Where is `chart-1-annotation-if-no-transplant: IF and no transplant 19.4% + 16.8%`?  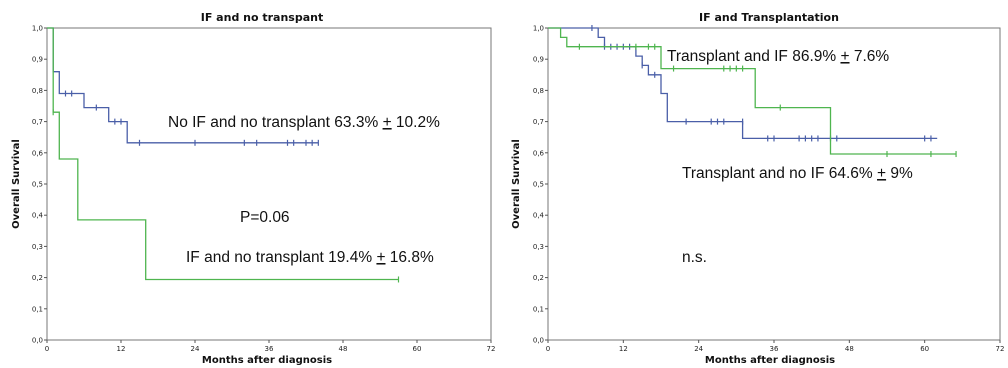 chart-1-annotation-if-no-transplant: IF and no transplant 19.4% + 16.8% is located at coordinates (310, 257).